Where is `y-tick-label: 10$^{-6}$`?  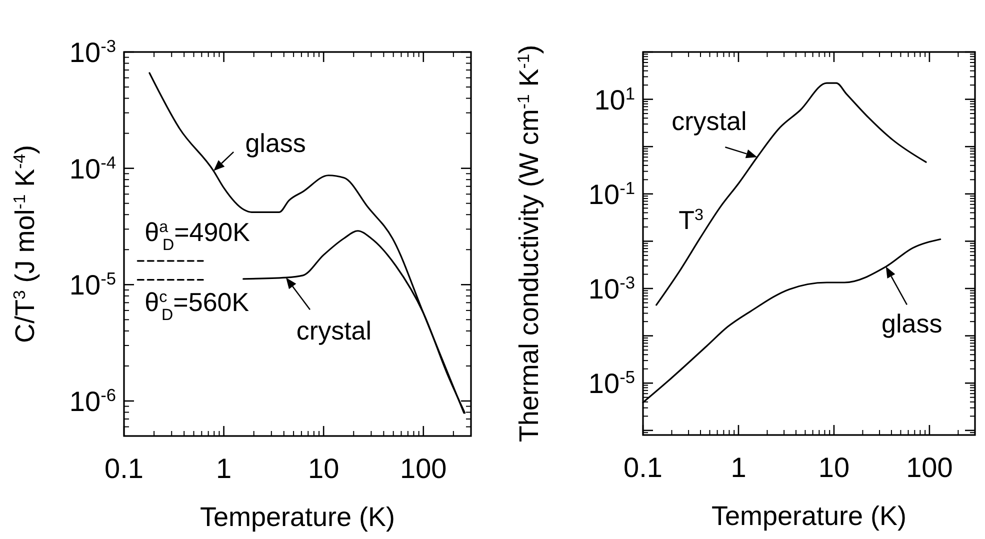 y-tick-label: 10$^{-6}$ is located at coordinates (92, 400).